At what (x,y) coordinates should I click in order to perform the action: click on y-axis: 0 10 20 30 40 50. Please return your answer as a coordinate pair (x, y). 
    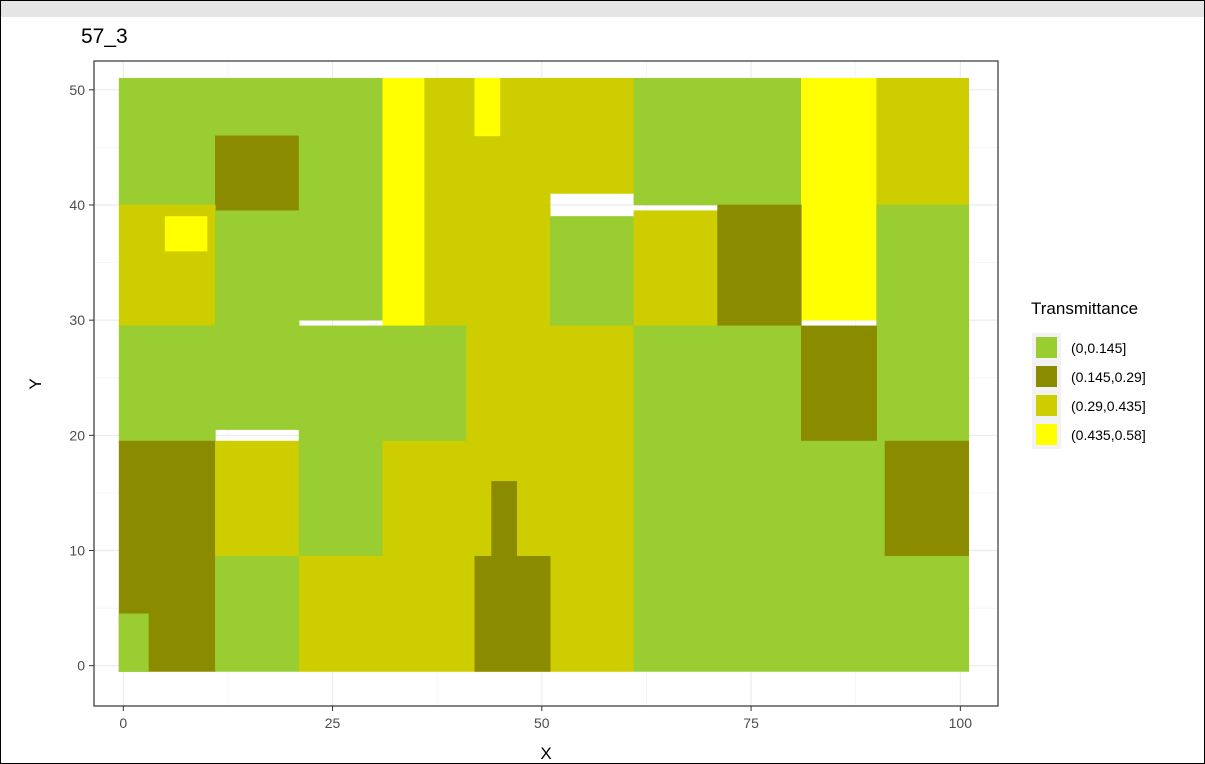
    Looking at the image, I should click on (81, 378).